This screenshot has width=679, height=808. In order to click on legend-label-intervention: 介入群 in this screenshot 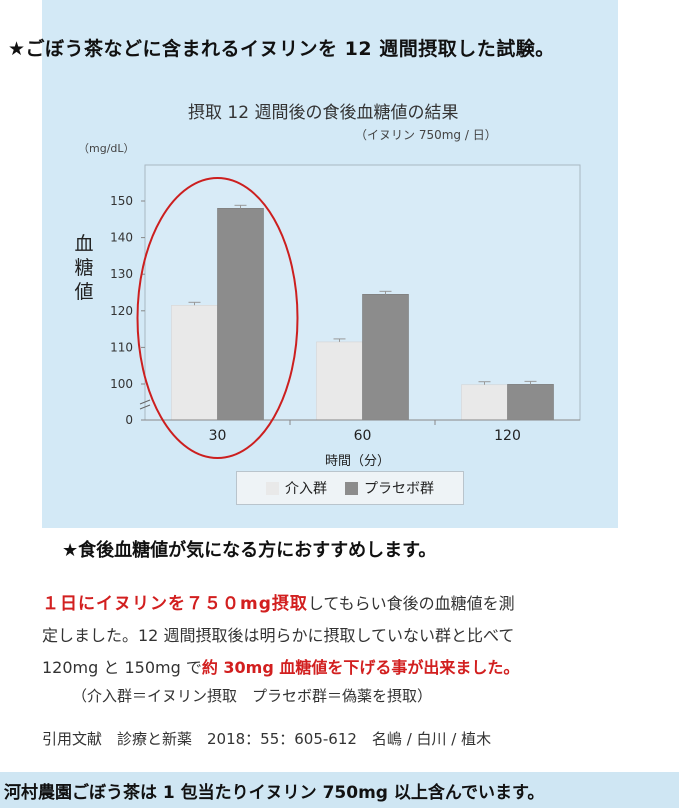, I will do `click(306, 489)`.